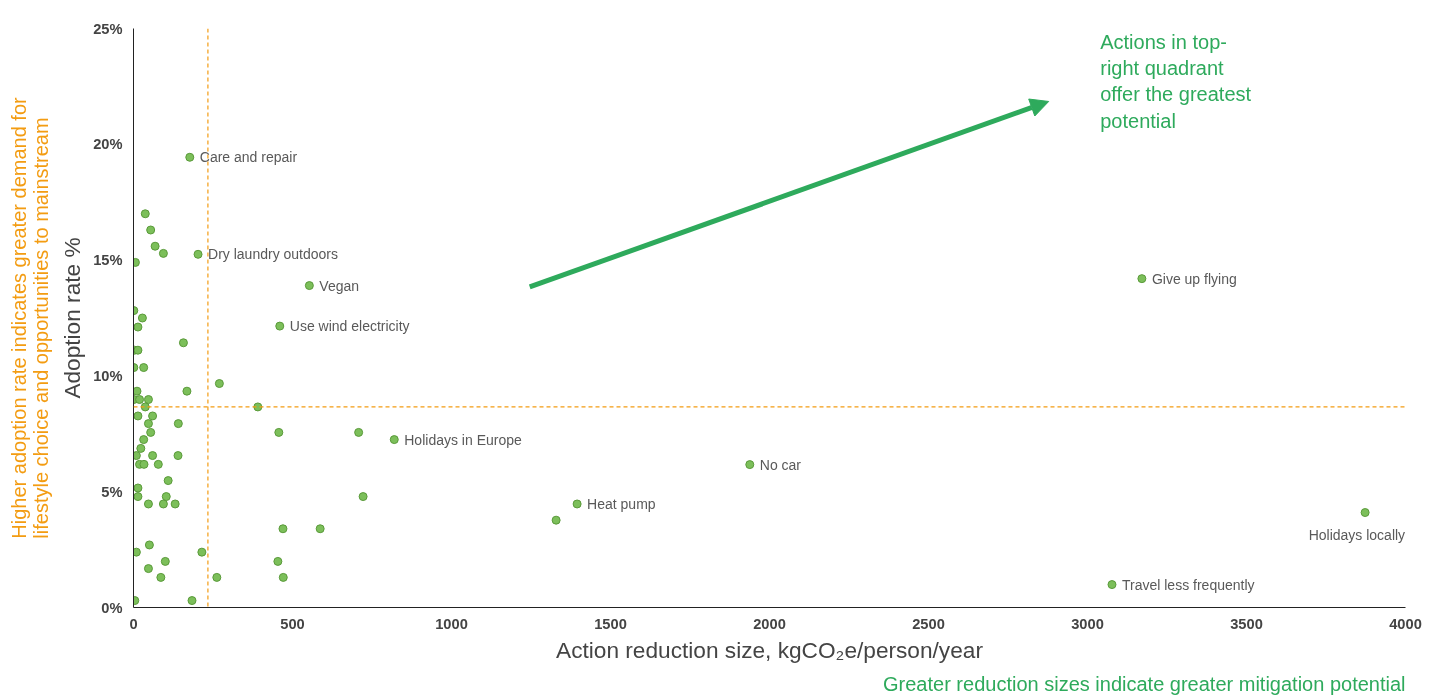  What do you see at coordinates (292, 623) in the screenshot?
I see `x-tick-label: 500` at bounding box center [292, 623].